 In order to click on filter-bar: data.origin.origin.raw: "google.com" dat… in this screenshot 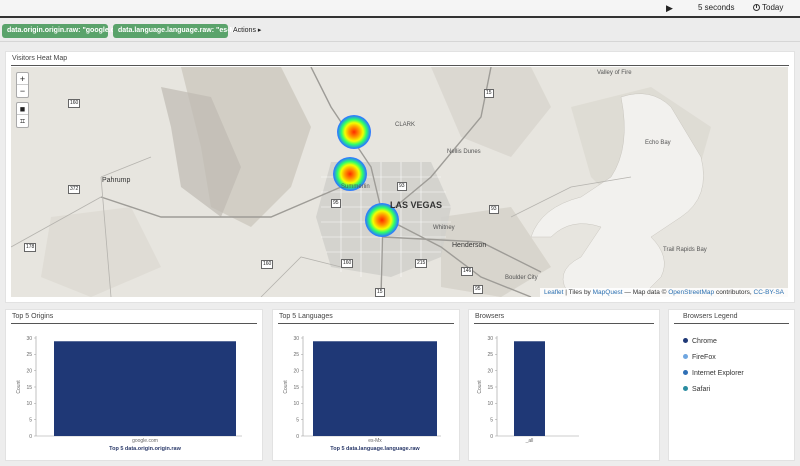, I will do `click(400, 31)`.